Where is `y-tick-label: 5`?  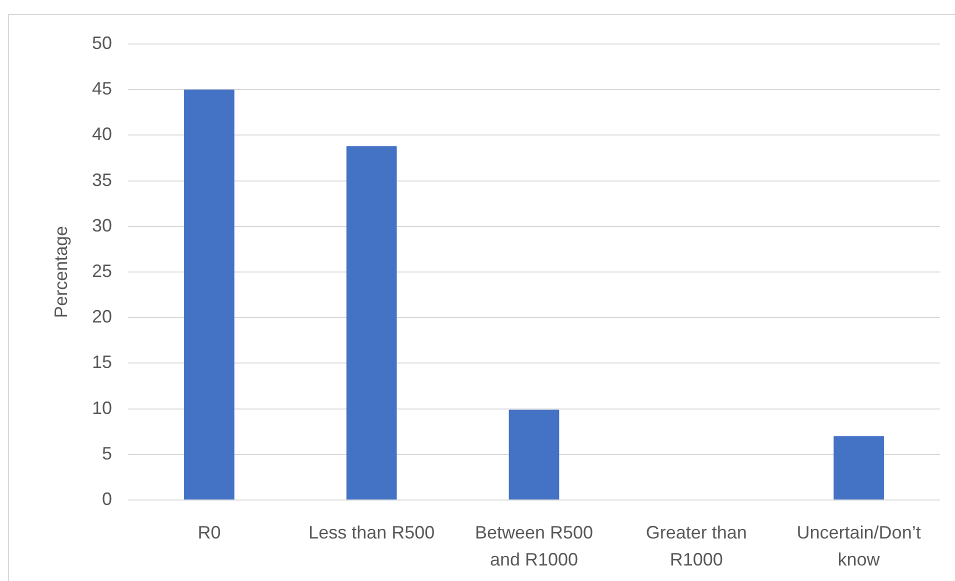 y-tick-label: 5 is located at coordinates (107, 453).